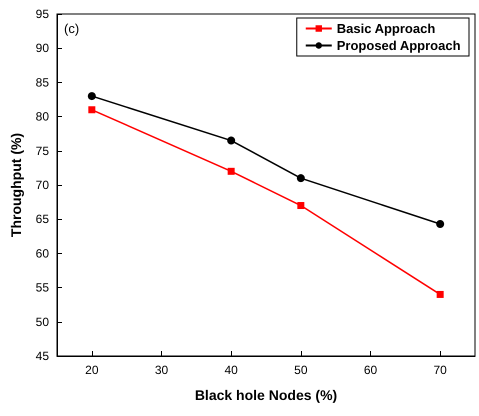 The height and width of the screenshot is (416, 479). What do you see at coordinates (43, 117) in the screenshot?
I see `y-tick-label: 80` at bounding box center [43, 117].